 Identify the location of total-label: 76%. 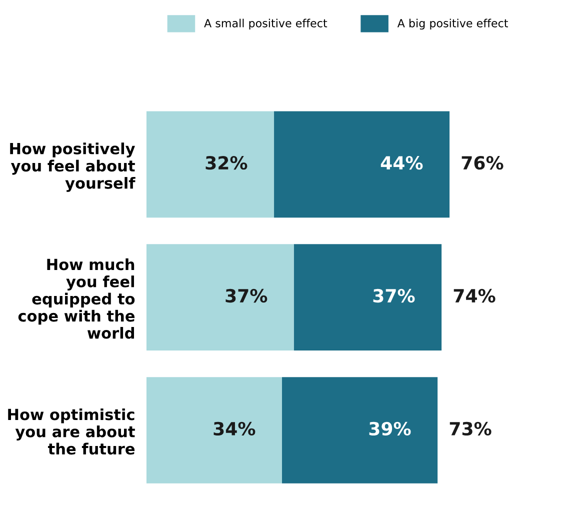
(483, 163).